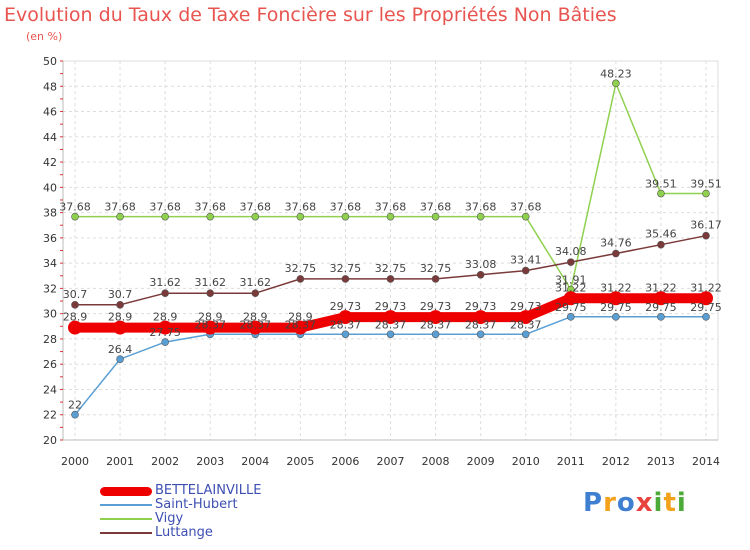 This screenshot has height=550, width=750. I want to click on data-label-2: 39.51, so click(706, 184).